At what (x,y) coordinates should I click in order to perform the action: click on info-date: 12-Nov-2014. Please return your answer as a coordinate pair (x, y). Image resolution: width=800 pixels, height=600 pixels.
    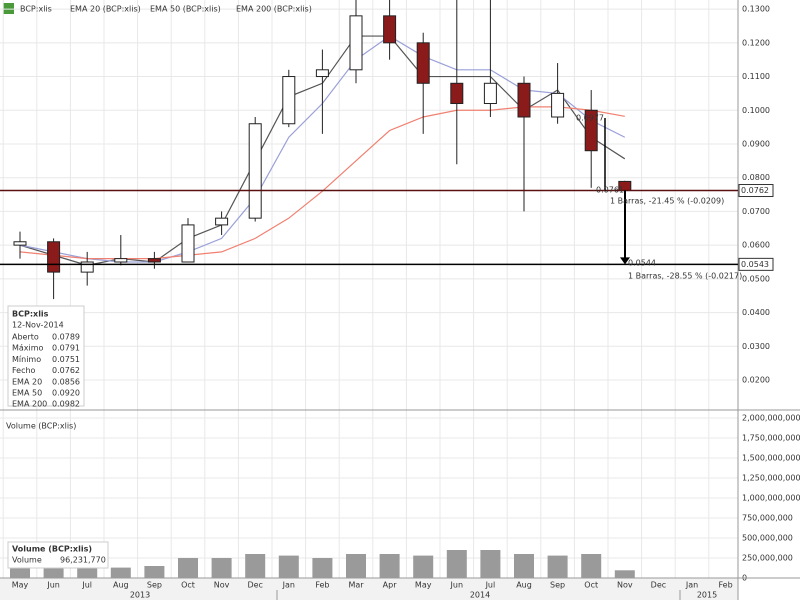
    Looking at the image, I should click on (38, 325).